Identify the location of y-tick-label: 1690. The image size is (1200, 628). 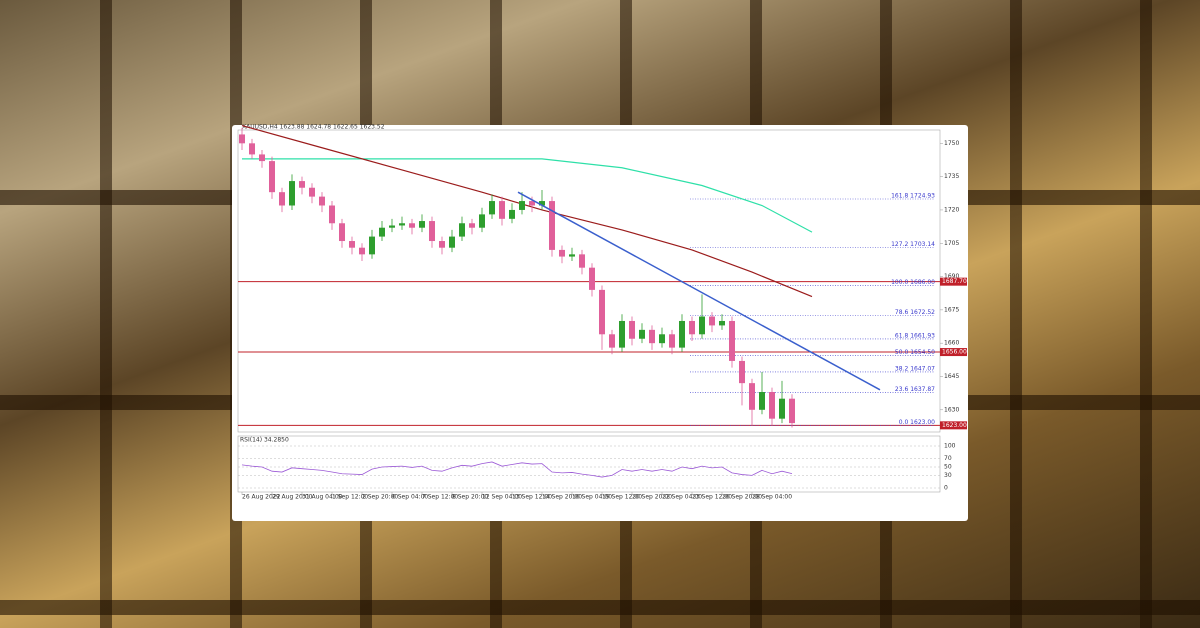
(951, 276).